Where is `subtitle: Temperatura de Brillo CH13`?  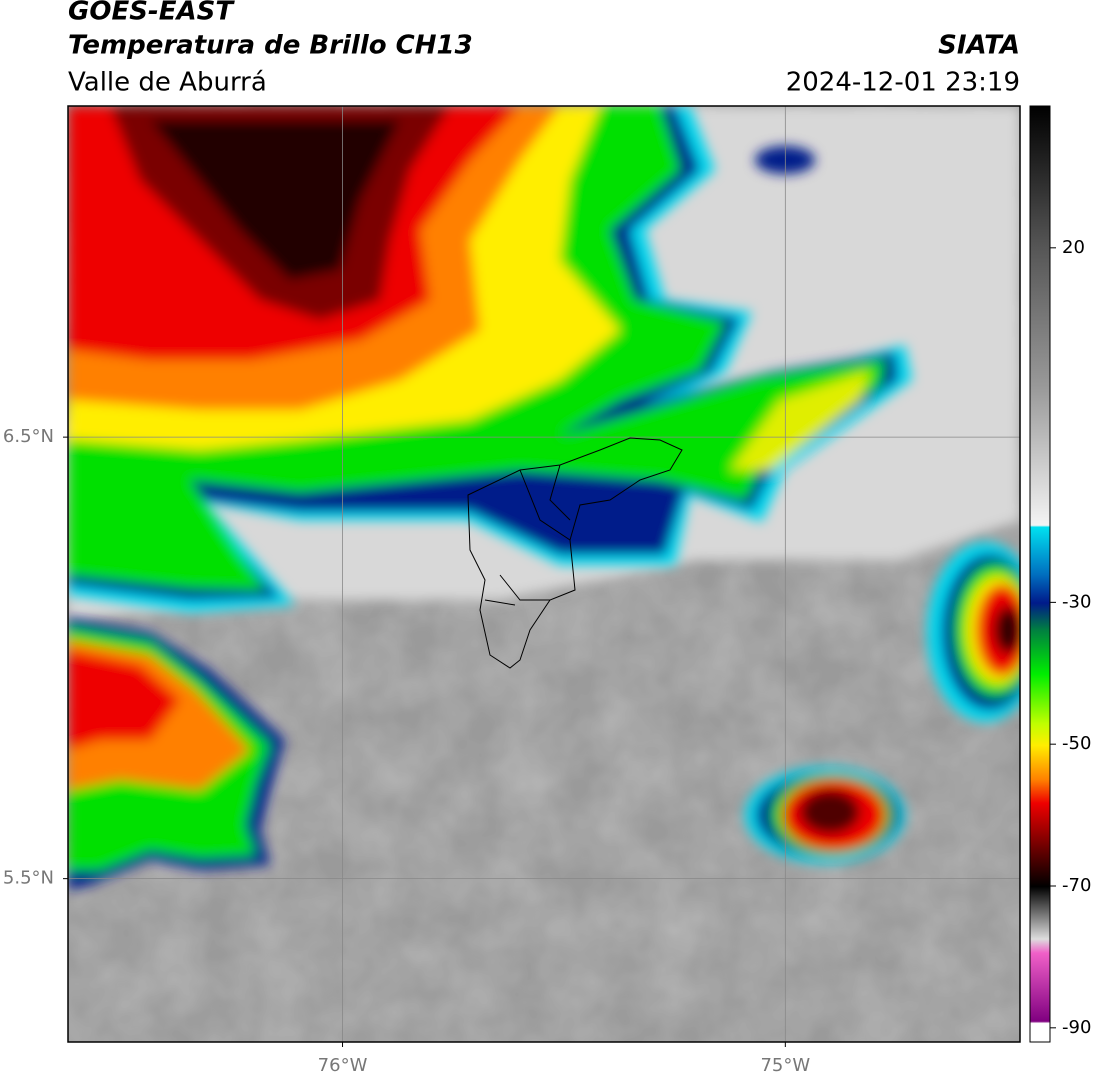 subtitle: Temperatura de Brillo CH13 is located at coordinates (270, 46).